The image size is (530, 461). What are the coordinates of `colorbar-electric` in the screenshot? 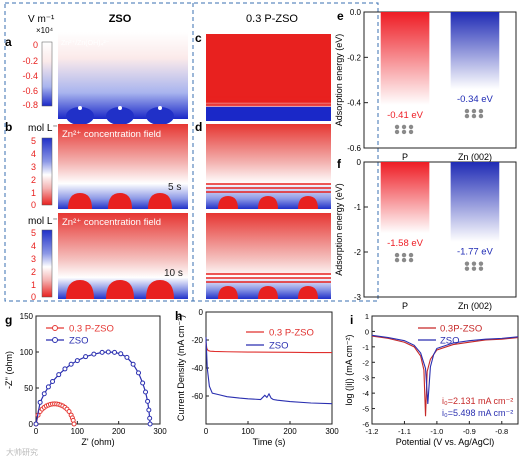 It's located at (47, 74).